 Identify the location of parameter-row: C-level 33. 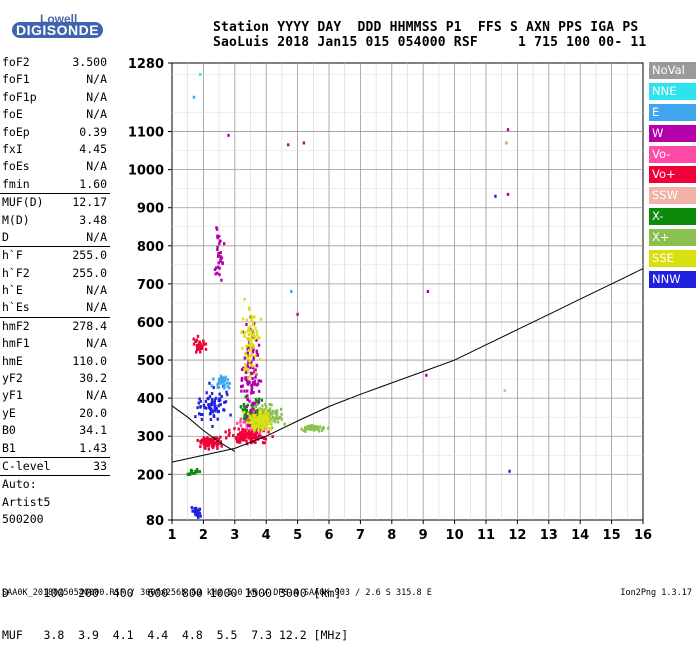
(55, 466).